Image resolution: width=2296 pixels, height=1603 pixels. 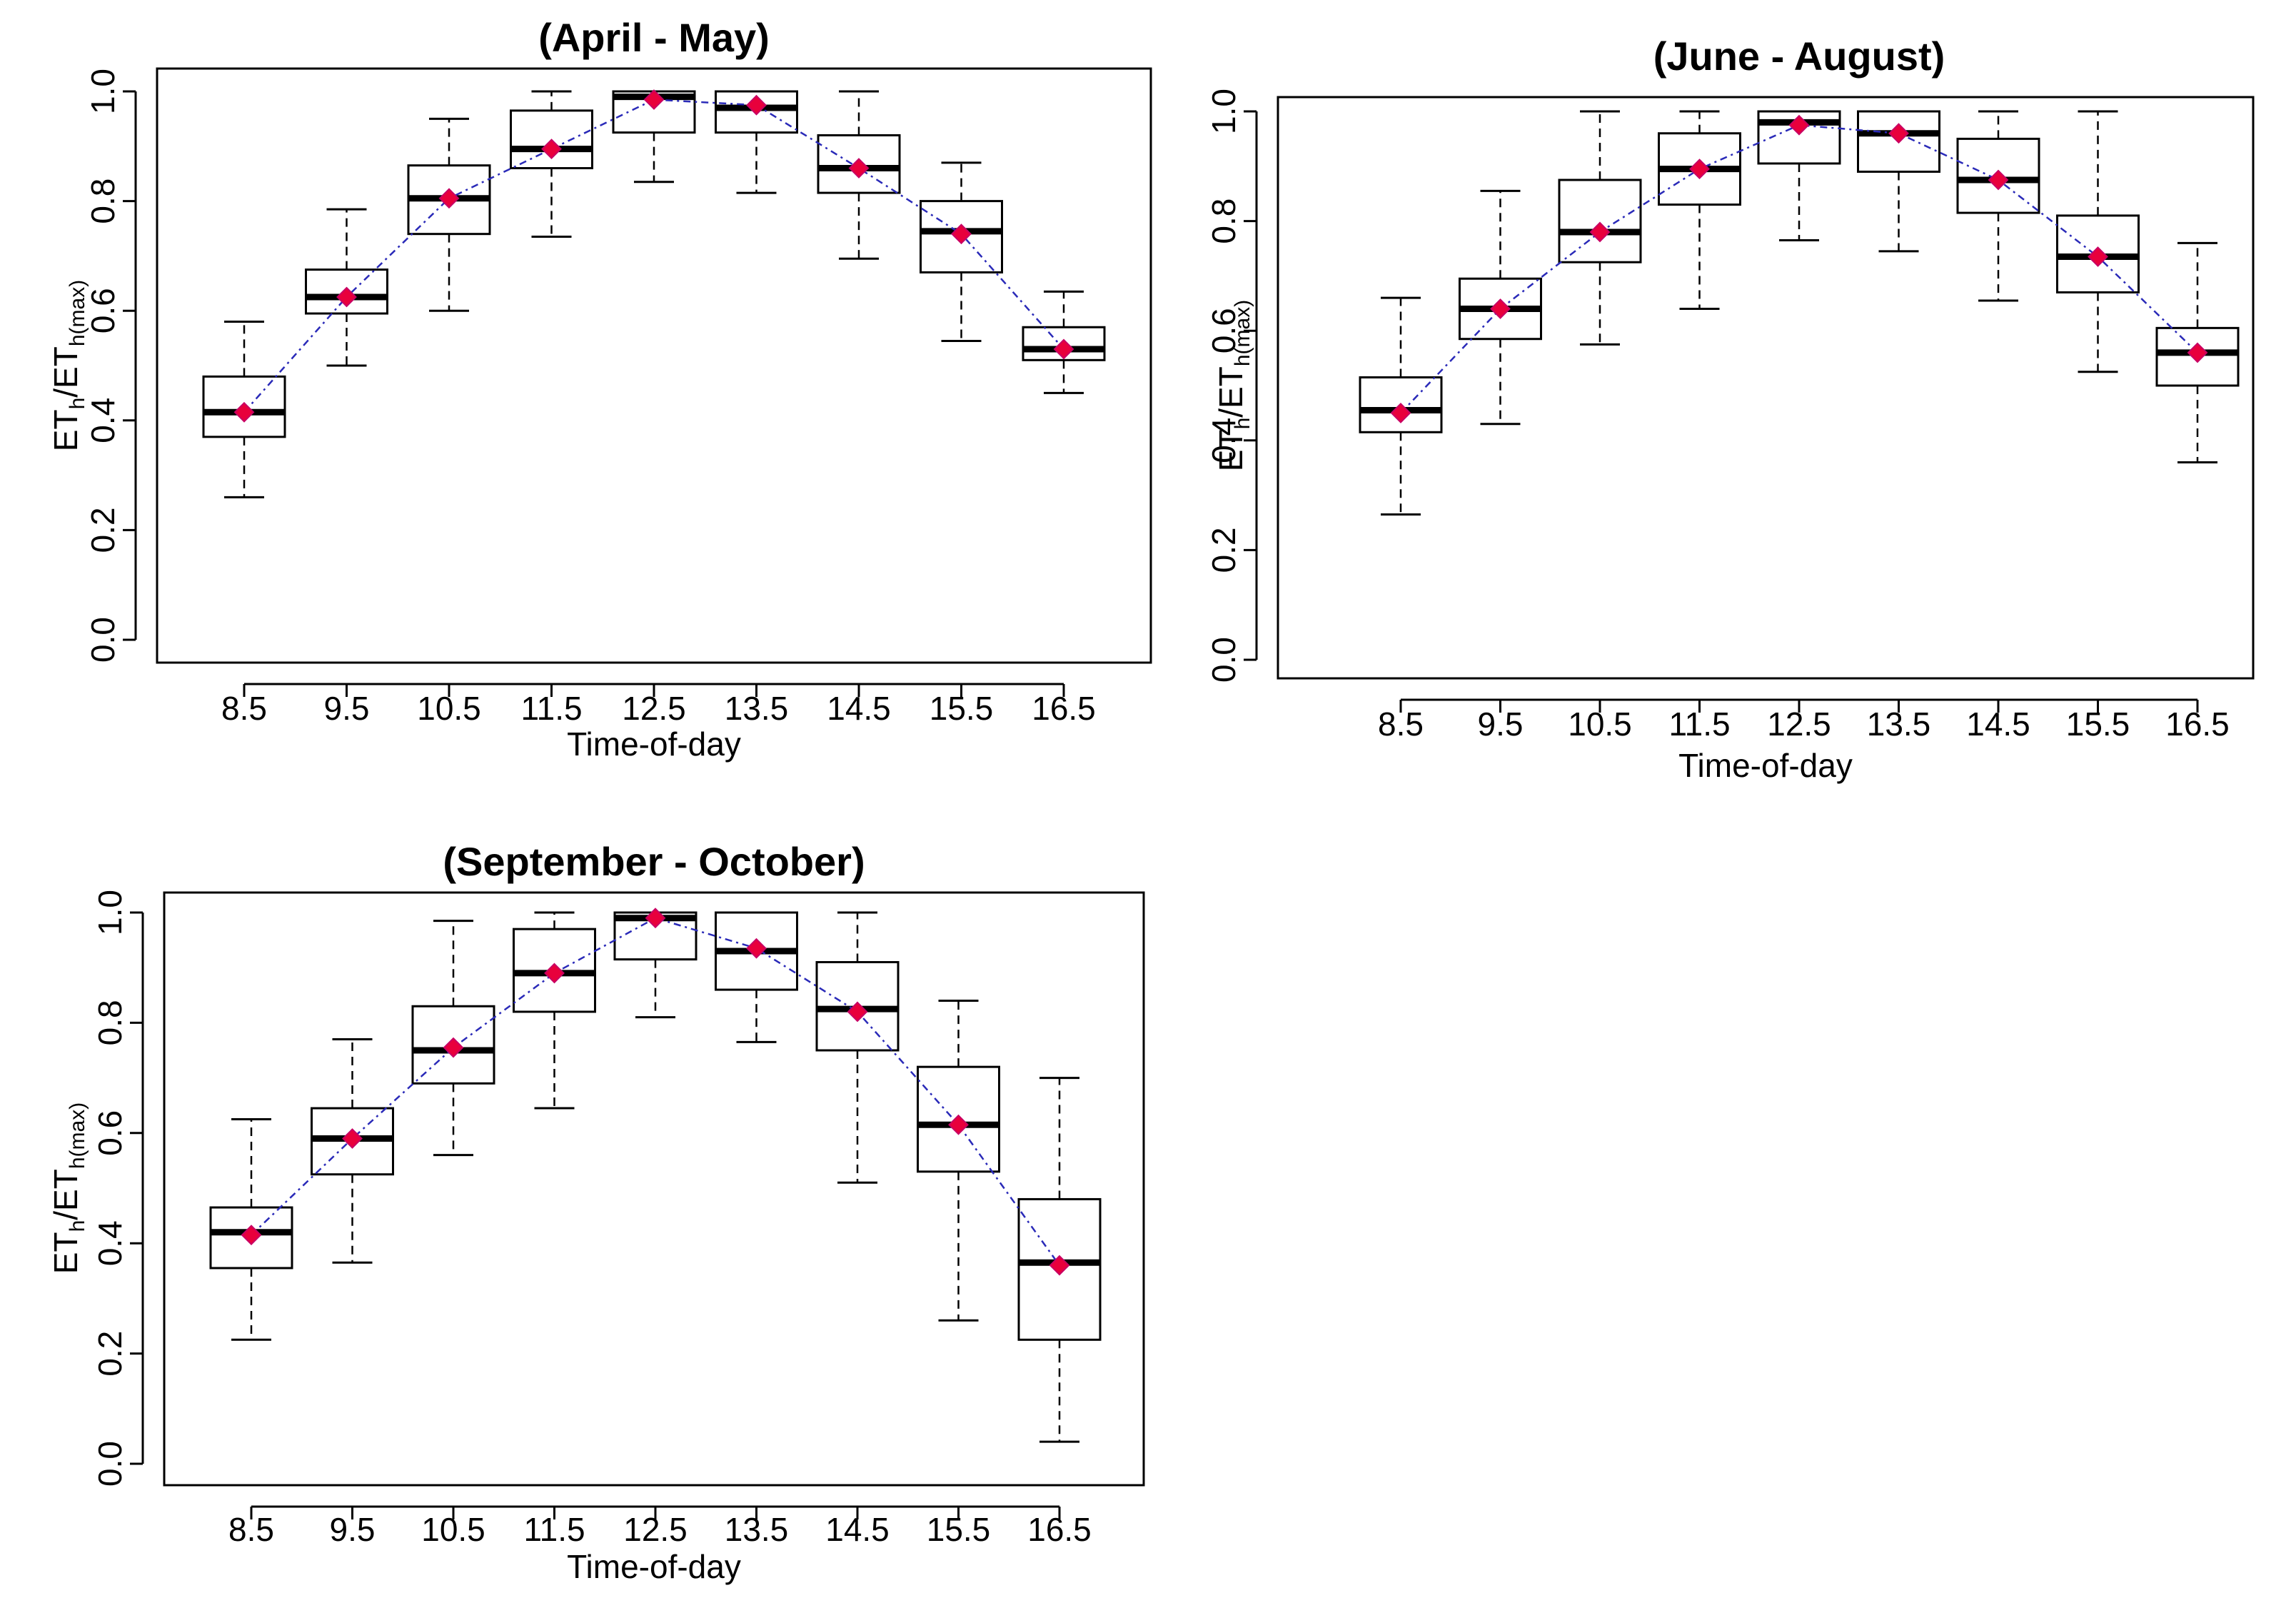 I want to click on box-9.5, so click(x=352, y=1151).